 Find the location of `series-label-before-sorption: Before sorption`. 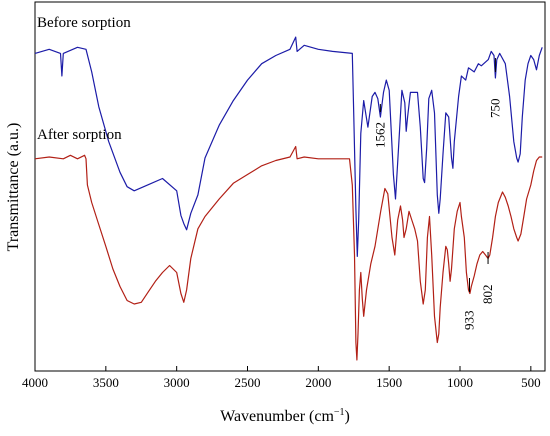

series-label-before-sorption: Before sorption is located at coordinates (84, 23).